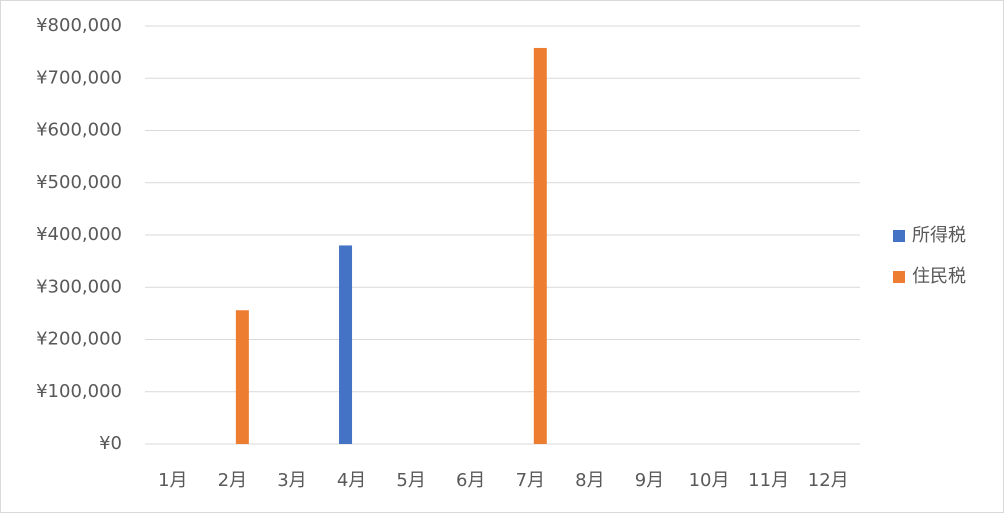 This screenshot has width=1004, height=513. Describe the element at coordinates (79, 234) in the screenshot. I see `y-tick-label: ¥400,000` at that location.